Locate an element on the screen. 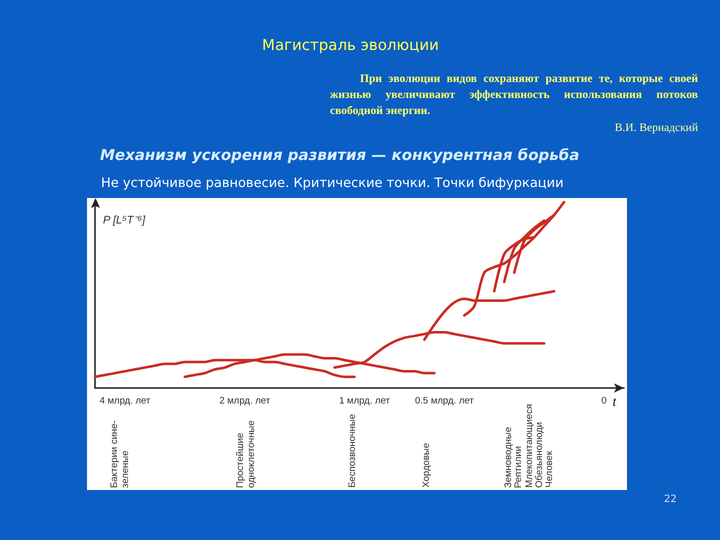 This screenshot has width=720, height=540. text: При эволюции видов сохраняют развитие те, которые своей жизнью увеличивают эффективность использования потоков свободной энергии. is located at coordinates (514, 95).